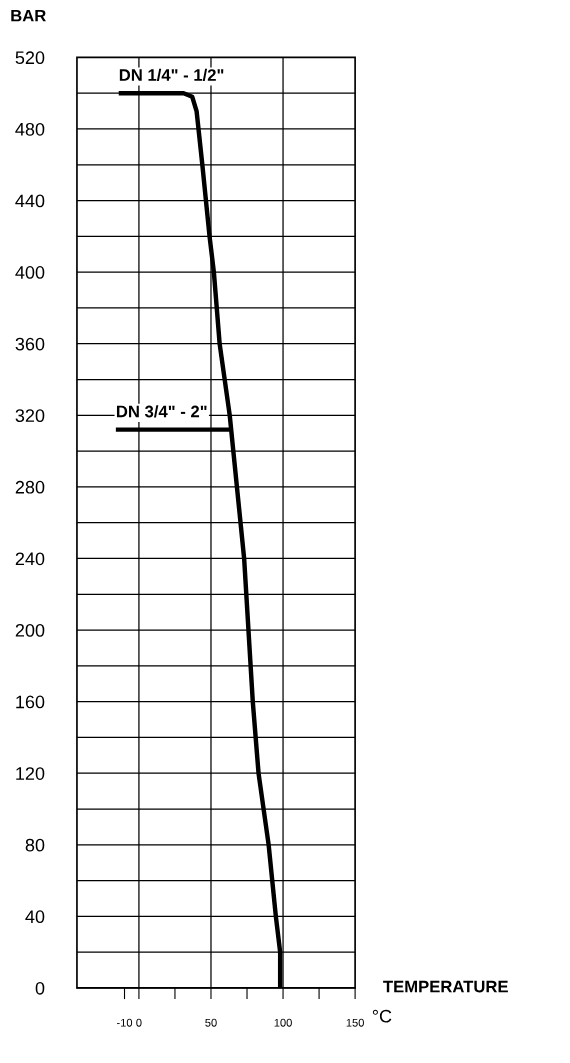  Describe the element at coordinates (30, 630) in the screenshot. I see `y-tick-label: 200` at that location.